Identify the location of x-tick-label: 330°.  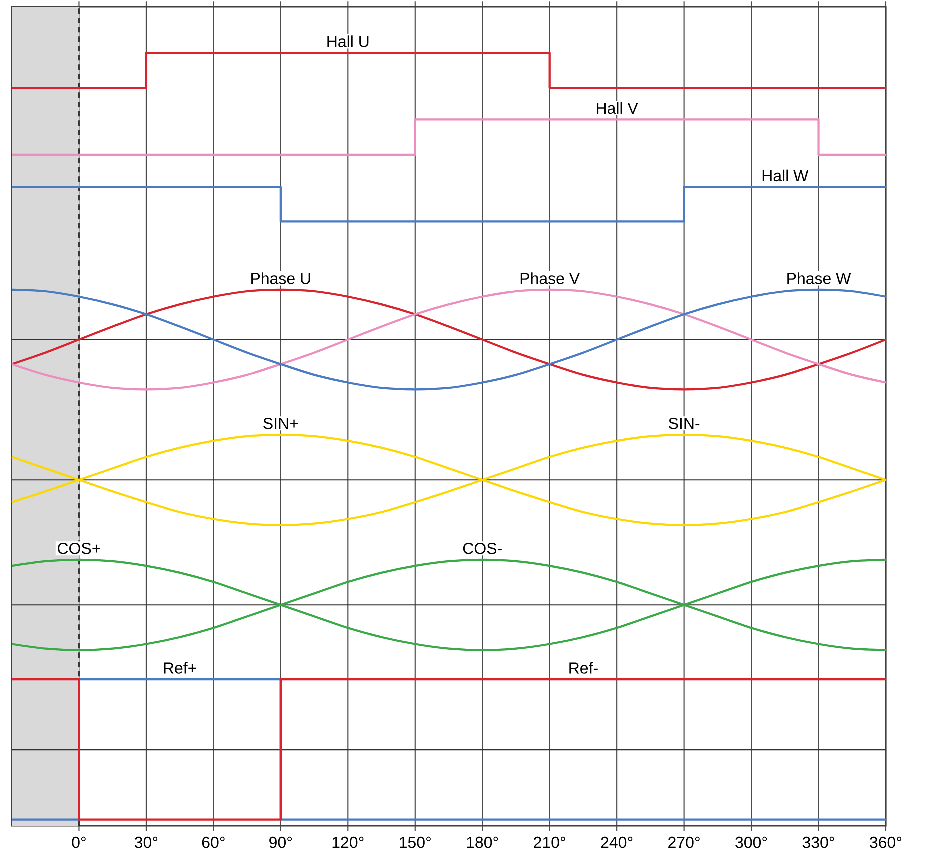
(818, 842).